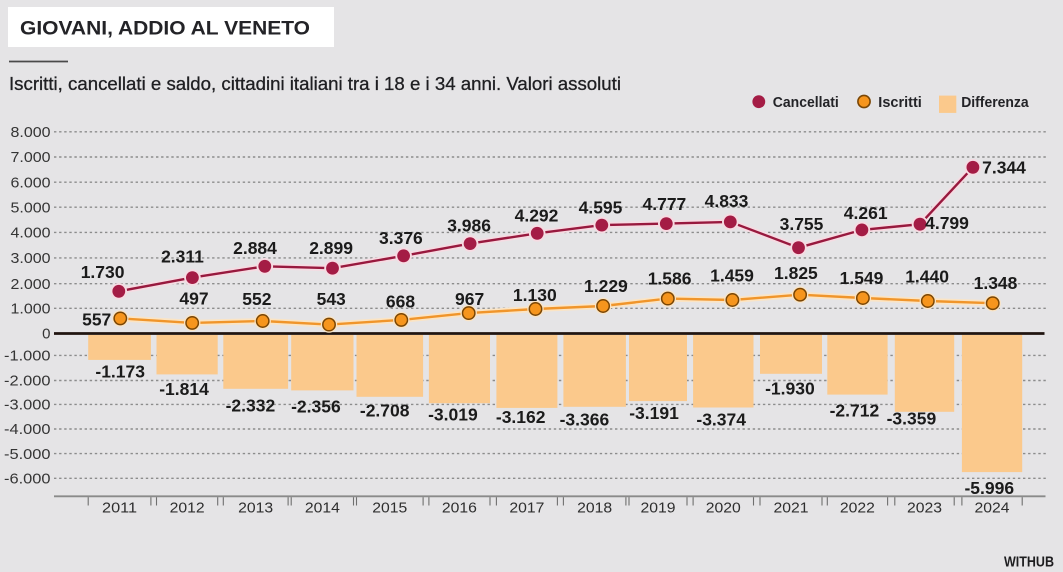  Describe the element at coordinates (31, 182) in the screenshot. I see `svg-text: 6.000` at that location.